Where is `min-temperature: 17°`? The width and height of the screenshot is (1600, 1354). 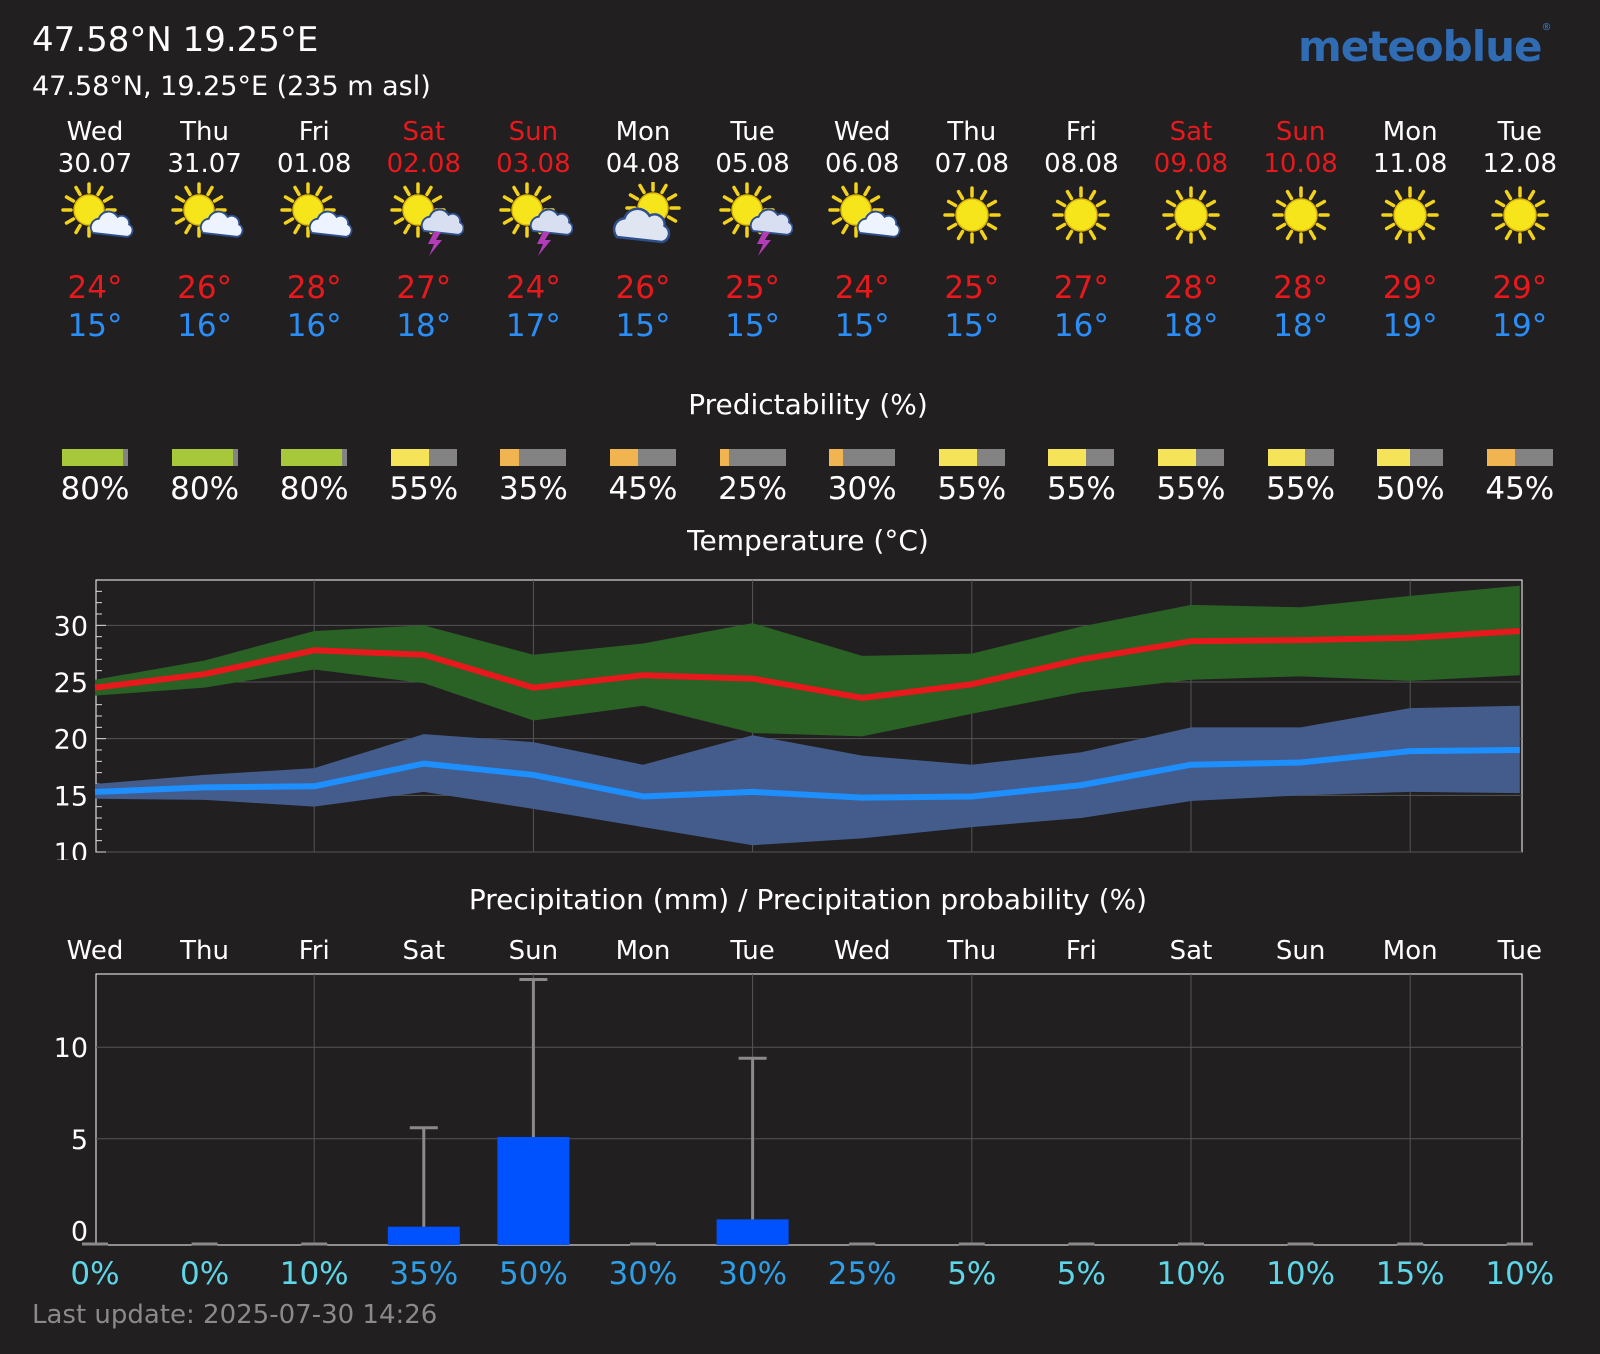
min-temperature: 17° is located at coordinates (533, 326).